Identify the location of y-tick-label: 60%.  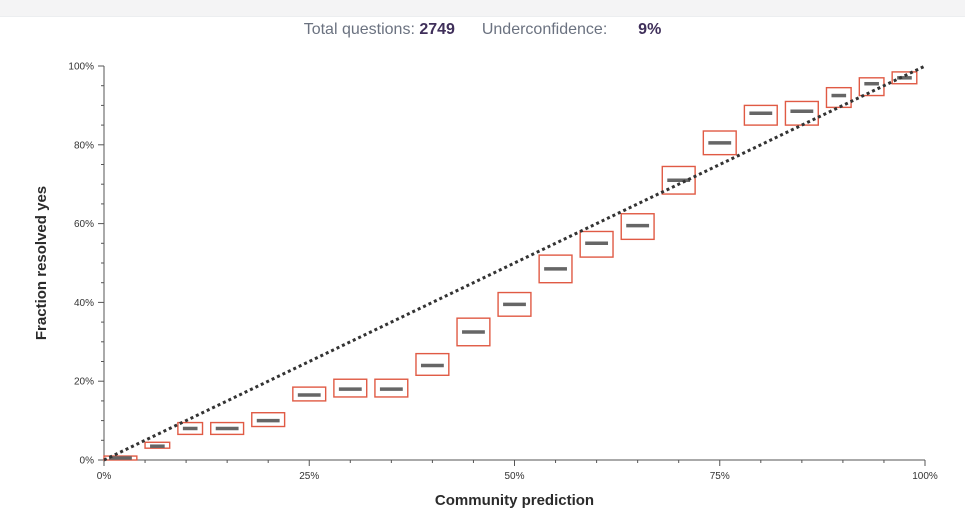
(84, 224).